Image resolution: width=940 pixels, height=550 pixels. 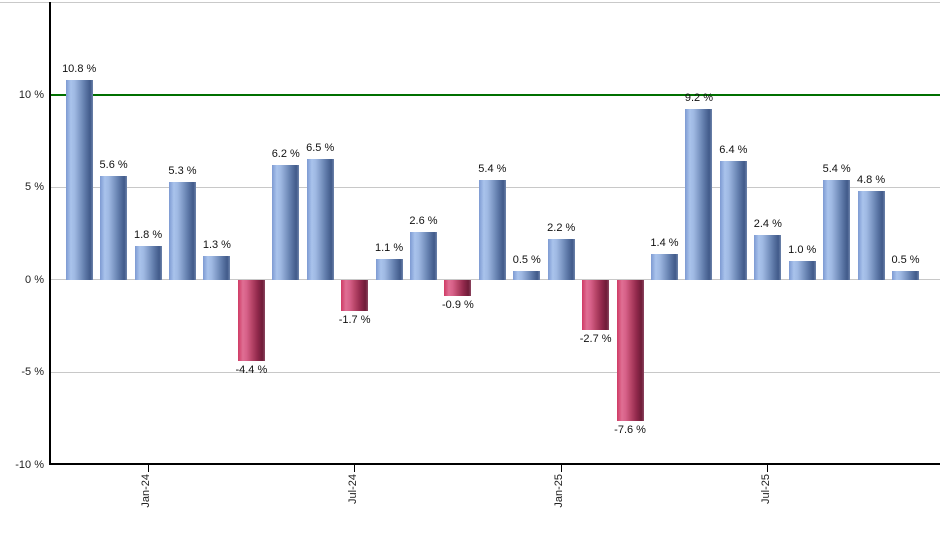 What do you see at coordinates (494, 464) in the screenshot?
I see `x-axis-line` at bounding box center [494, 464].